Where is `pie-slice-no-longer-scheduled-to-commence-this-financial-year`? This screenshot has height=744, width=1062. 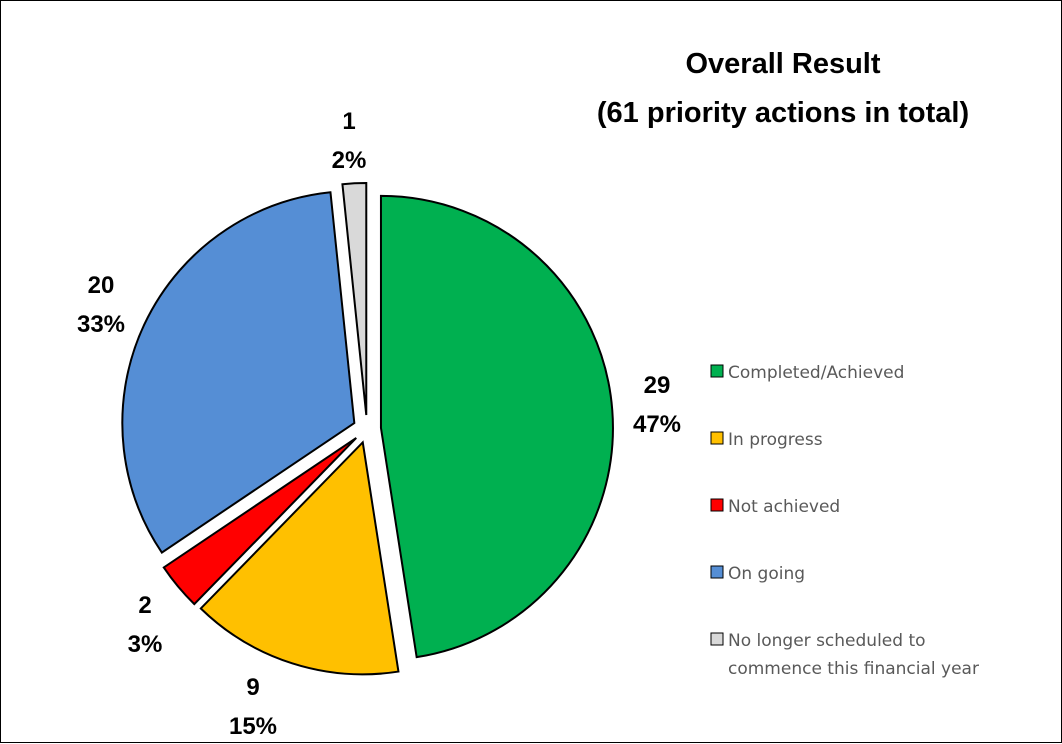 pie-slice-no-longer-scheduled-to-commence-this-financial-year is located at coordinates (354, 299).